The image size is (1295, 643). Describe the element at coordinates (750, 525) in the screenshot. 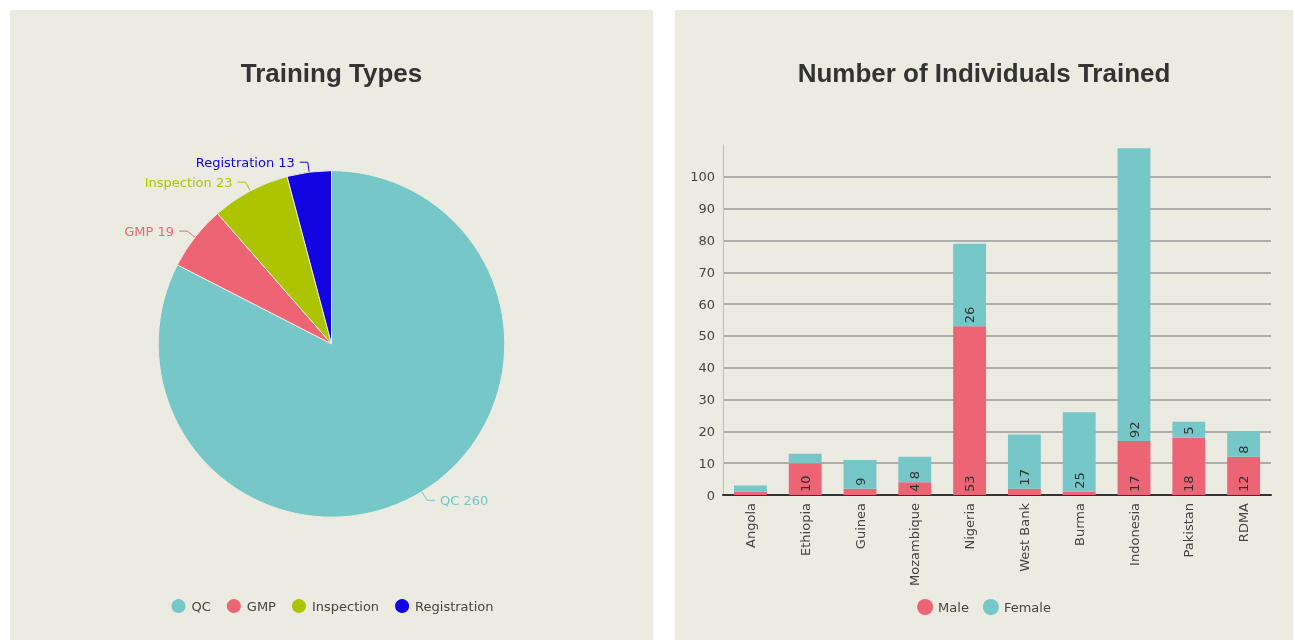

I see `x-tick-label: Angola` at that location.